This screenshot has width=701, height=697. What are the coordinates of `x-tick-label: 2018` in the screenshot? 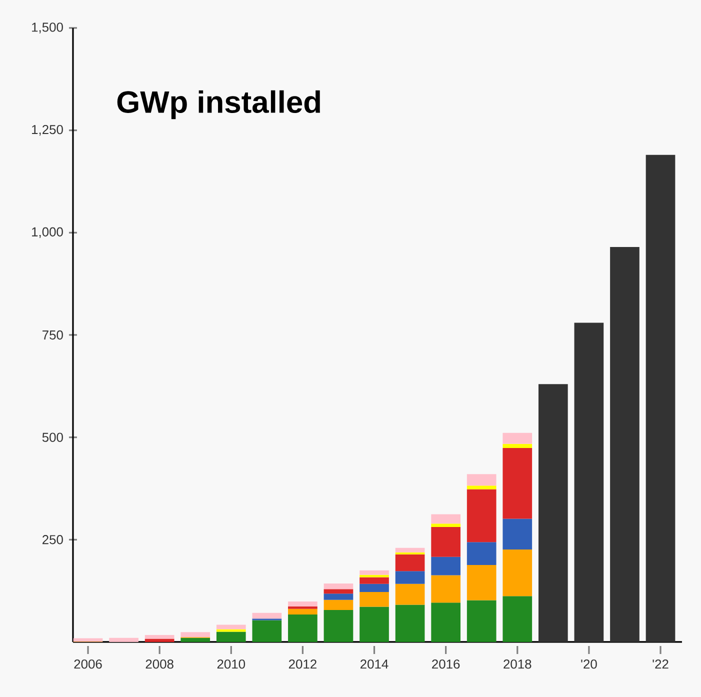 It's located at (518, 664).